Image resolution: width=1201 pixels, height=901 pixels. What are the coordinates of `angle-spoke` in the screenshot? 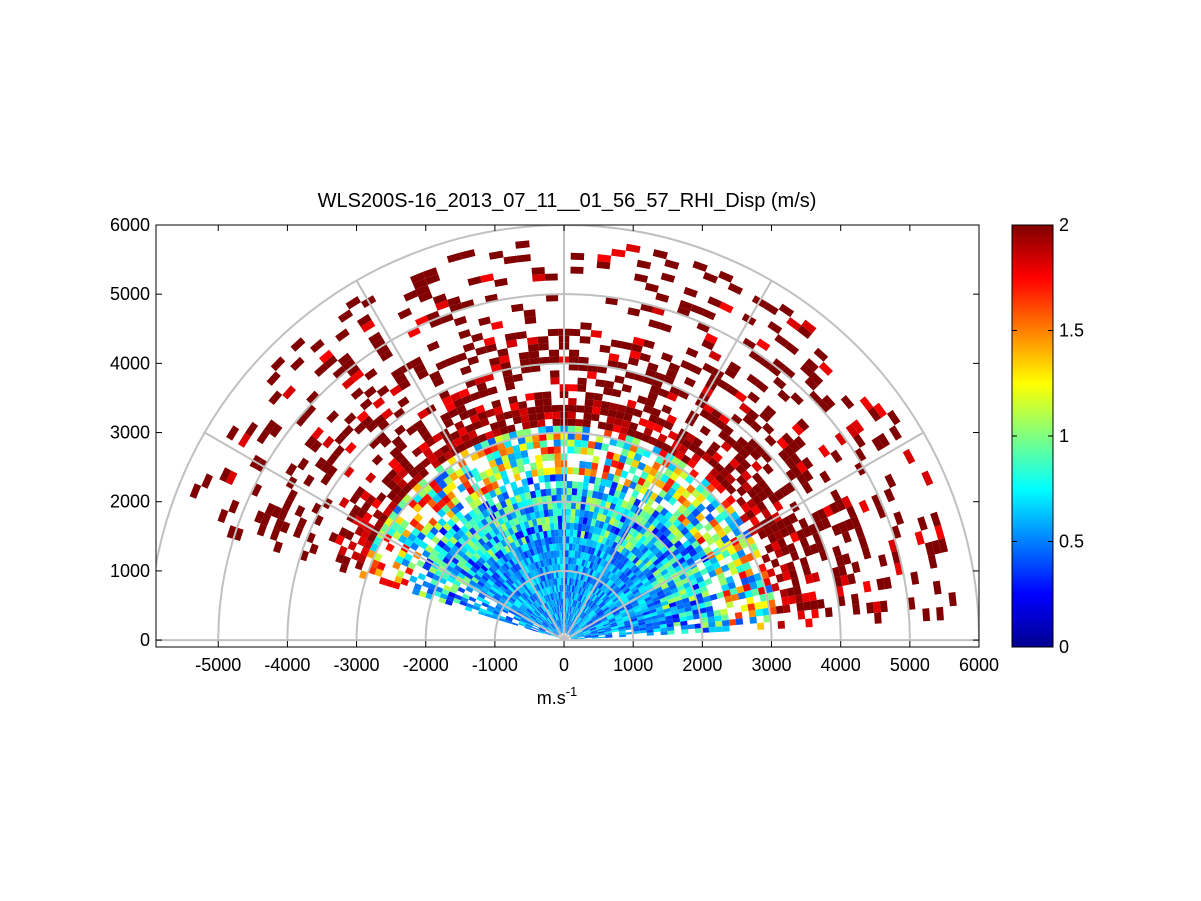 It's located at (743, 536).